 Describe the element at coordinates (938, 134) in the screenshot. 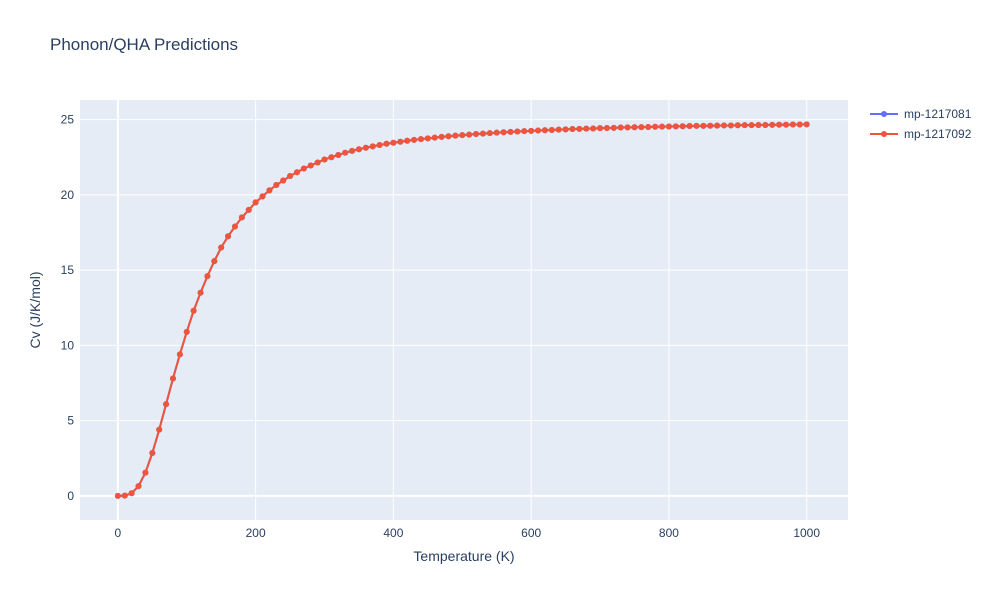

I see `legend-label: mp-1217092` at that location.